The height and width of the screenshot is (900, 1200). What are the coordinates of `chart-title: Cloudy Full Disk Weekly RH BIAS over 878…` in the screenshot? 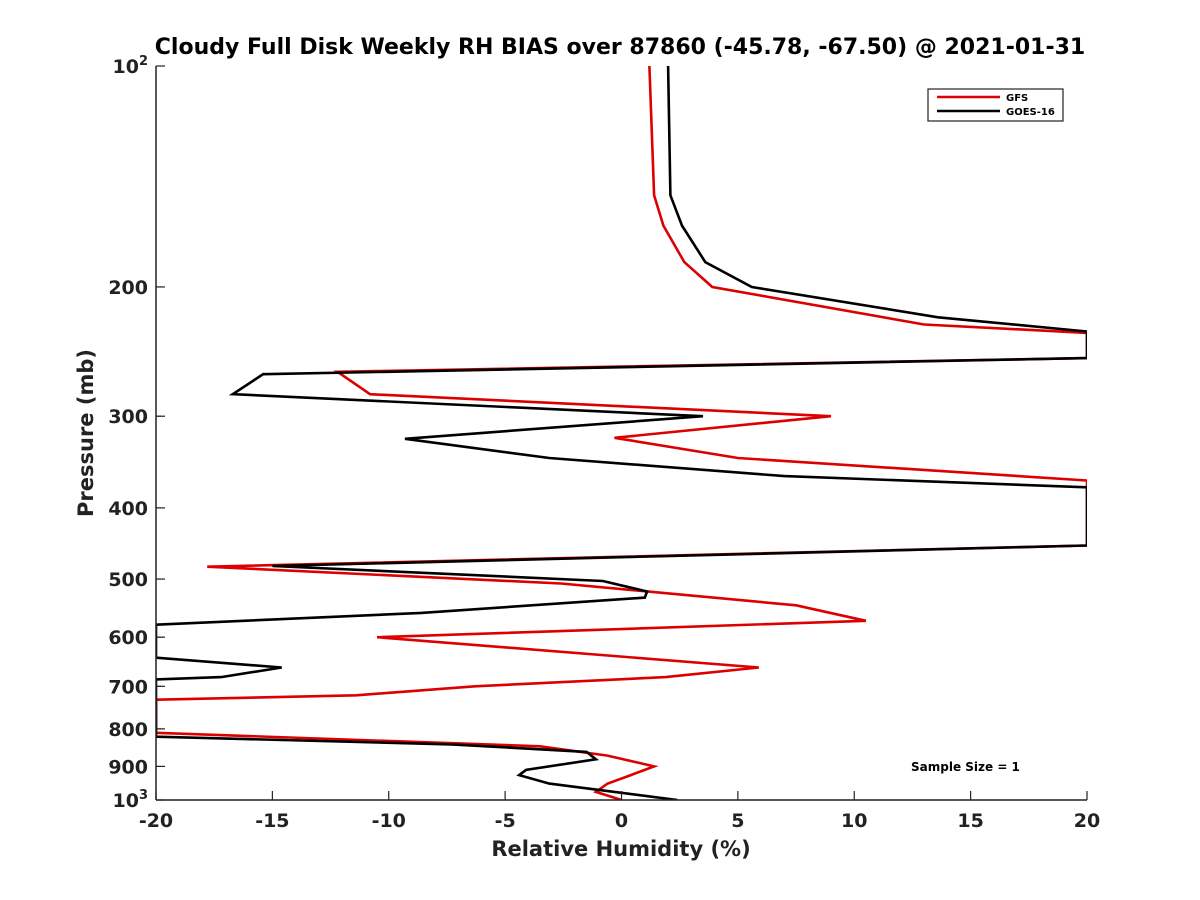 It's located at (620, 47).